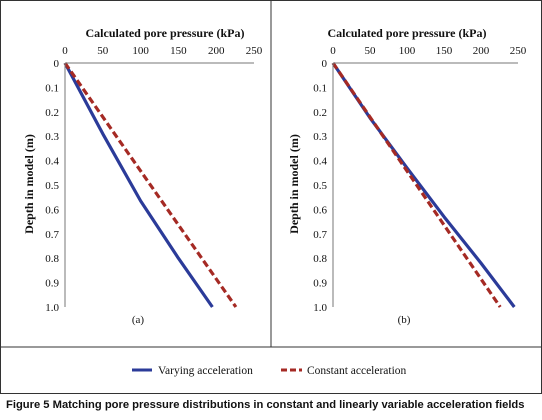 The image size is (542, 420). What do you see at coordinates (205, 371) in the screenshot?
I see `legend-label-varying: Varying acceleration` at bounding box center [205, 371].